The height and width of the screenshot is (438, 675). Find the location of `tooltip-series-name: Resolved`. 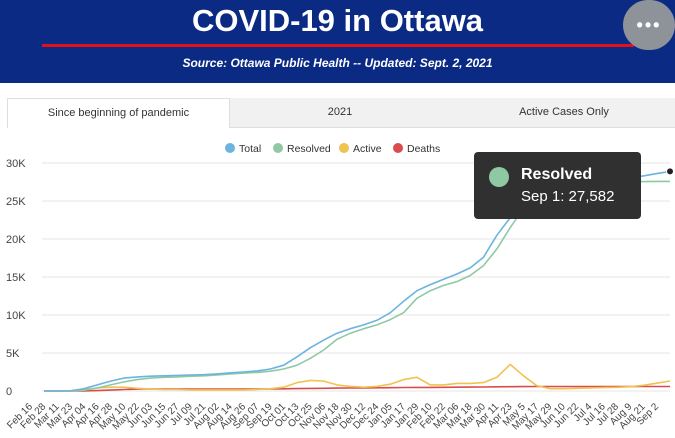

tooltip-series-name: Resolved is located at coordinates (557, 174).